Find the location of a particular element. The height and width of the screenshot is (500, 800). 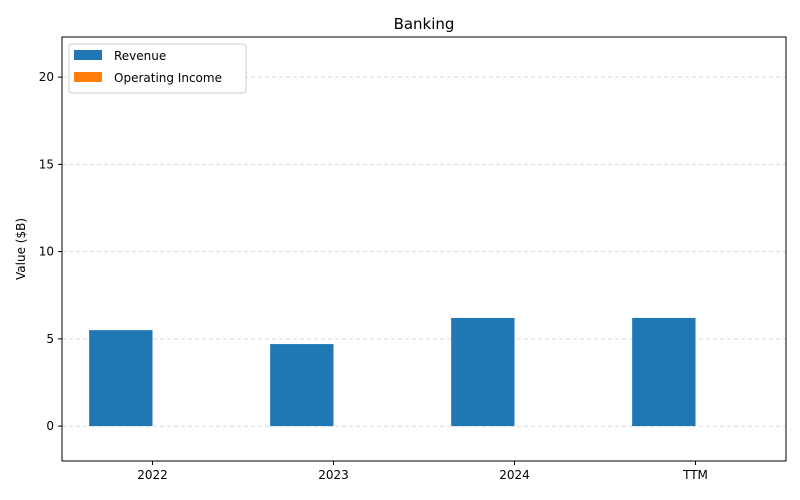

y-tick-label: 20 is located at coordinates (46, 77).